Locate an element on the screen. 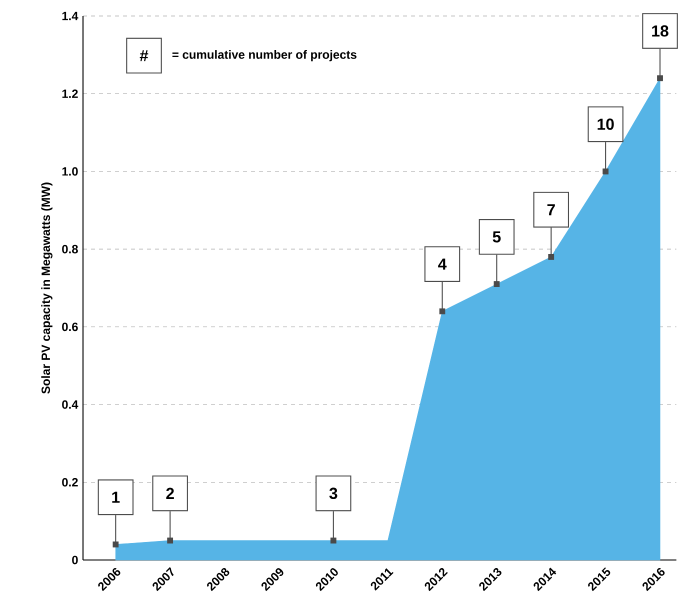 The width and height of the screenshot is (695, 605). y-tick-label: 1.2 is located at coordinates (70, 94).